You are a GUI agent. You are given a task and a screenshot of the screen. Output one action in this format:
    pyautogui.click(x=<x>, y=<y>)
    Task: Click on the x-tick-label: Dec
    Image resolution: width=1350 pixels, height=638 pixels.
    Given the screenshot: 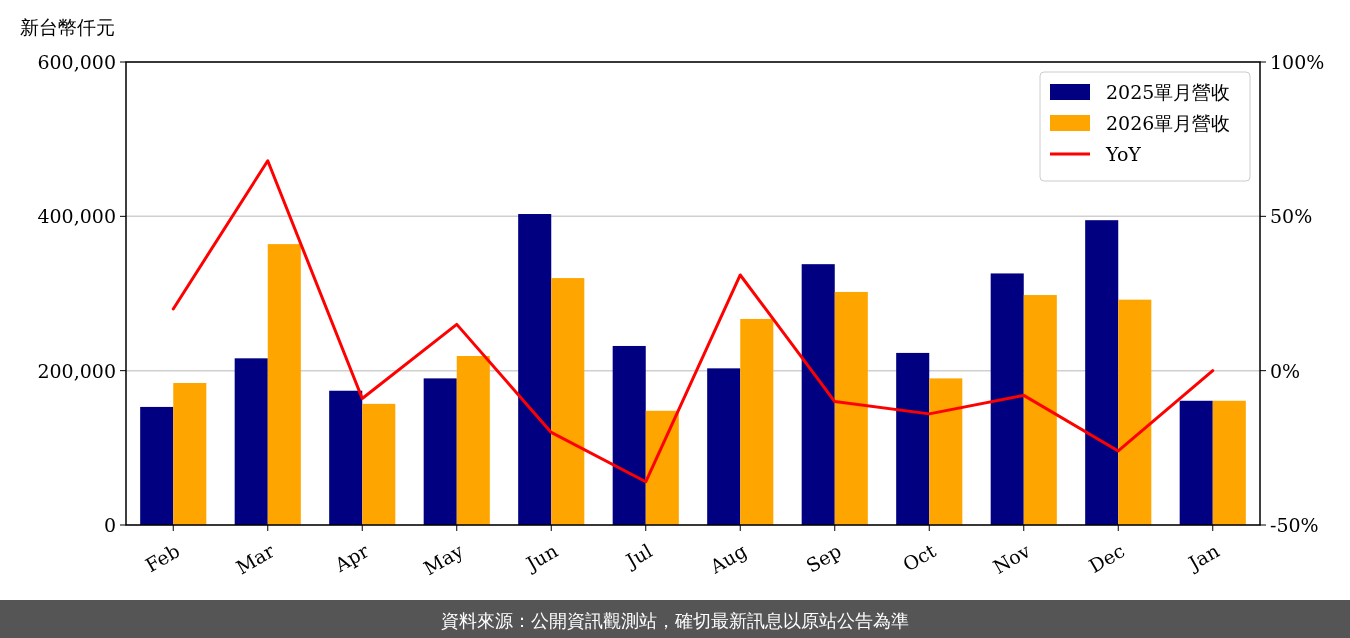 What is the action you would take?
    pyautogui.click(x=1107, y=558)
    